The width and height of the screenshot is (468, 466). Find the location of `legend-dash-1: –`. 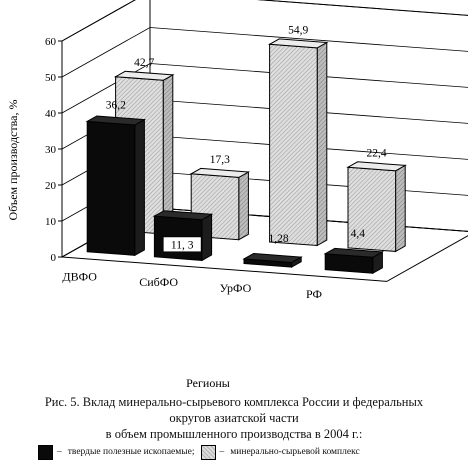

legend-dash-1: – is located at coordinates (59, 452).